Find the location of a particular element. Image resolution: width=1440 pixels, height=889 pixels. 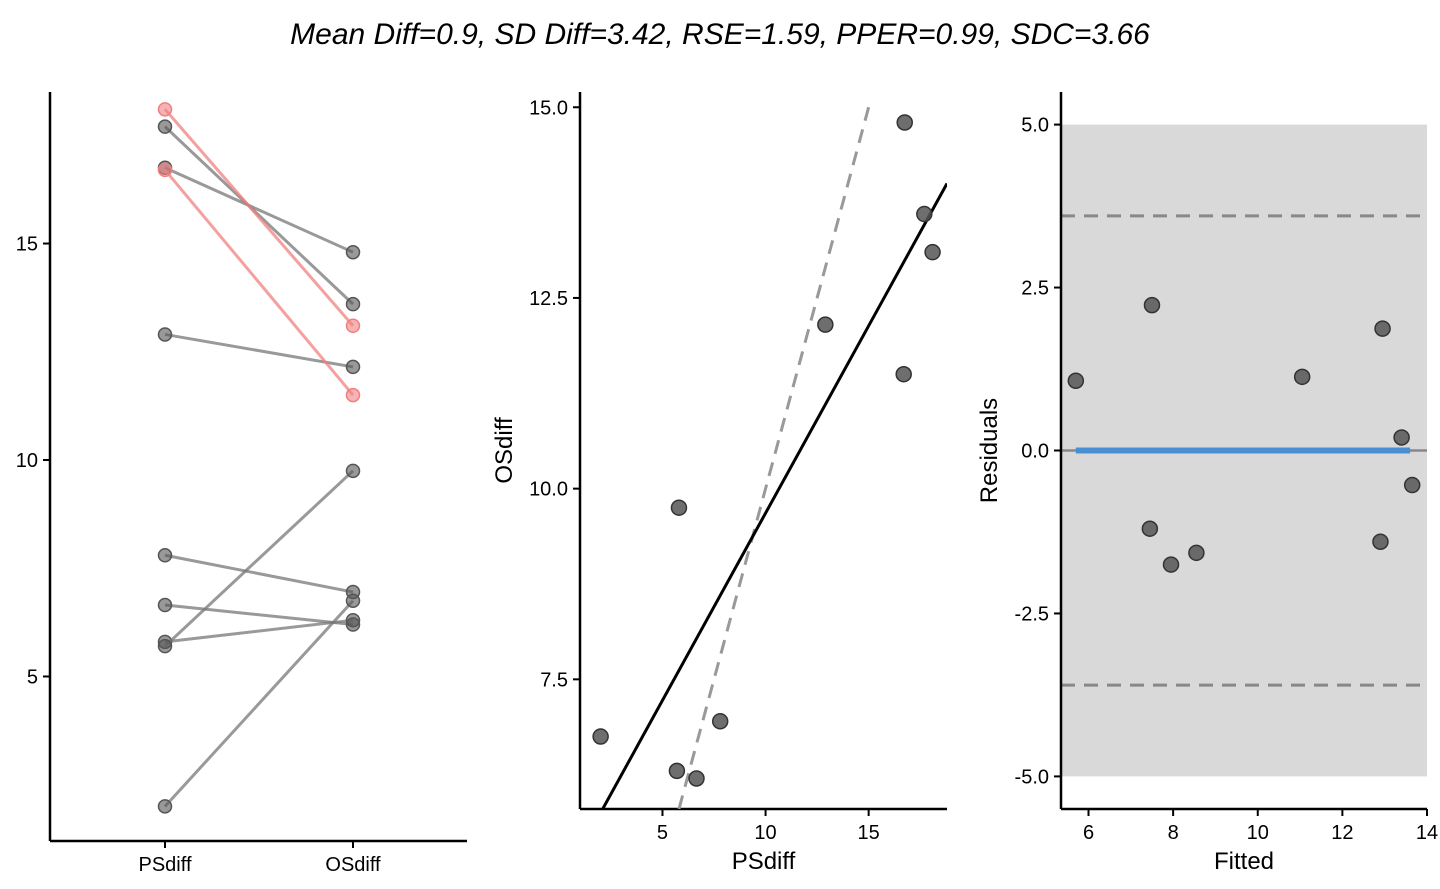

y-axis-title: OSdiff is located at coordinates (504, 450).